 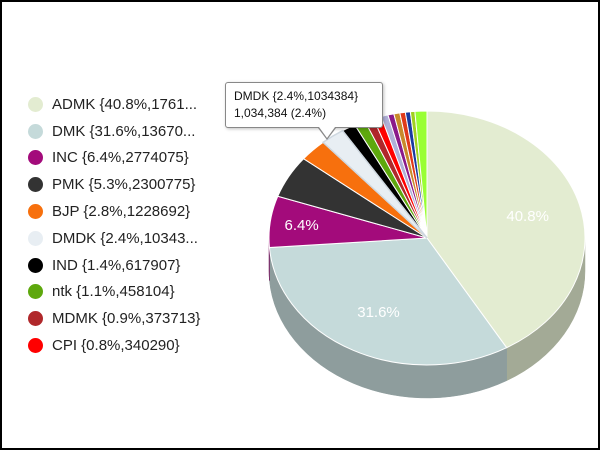 I want to click on legend-label: INC {6.4%,2774075}, so click(x=120, y=158).